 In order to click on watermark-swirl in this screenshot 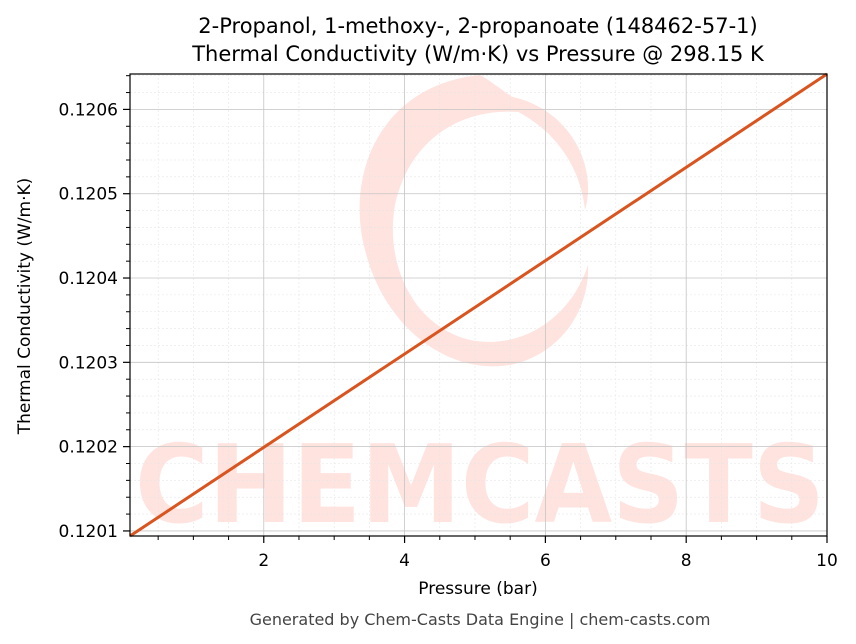, I will do `click(474, 221)`.